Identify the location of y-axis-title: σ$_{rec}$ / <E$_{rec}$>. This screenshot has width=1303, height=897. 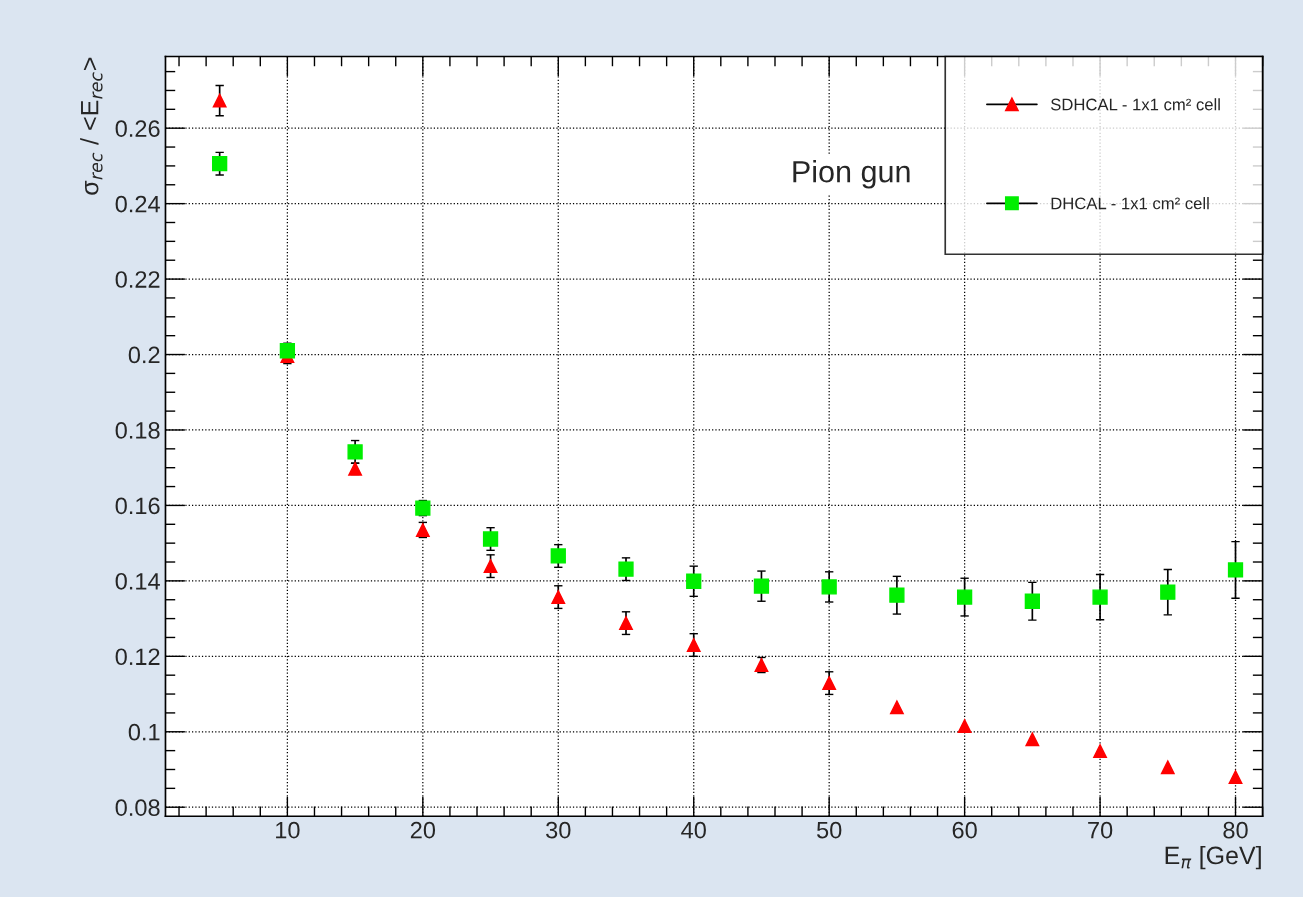
(91, 126).